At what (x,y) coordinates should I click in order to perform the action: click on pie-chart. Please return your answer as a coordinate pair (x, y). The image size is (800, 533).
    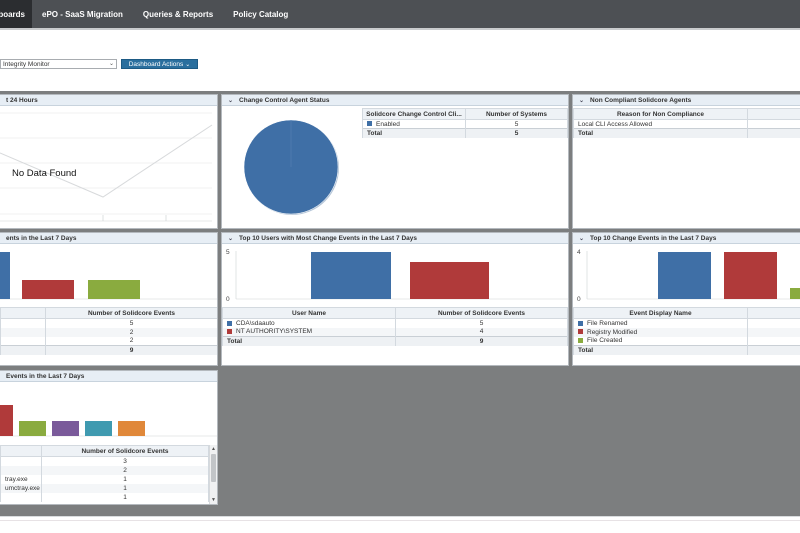
    Looking at the image, I should click on (291, 167).